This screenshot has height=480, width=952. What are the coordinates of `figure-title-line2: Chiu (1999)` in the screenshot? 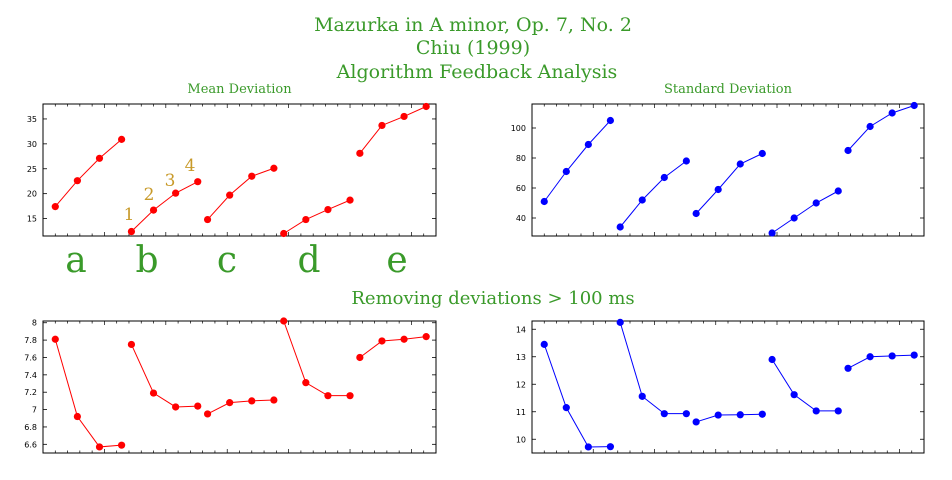 It's located at (473, 48).